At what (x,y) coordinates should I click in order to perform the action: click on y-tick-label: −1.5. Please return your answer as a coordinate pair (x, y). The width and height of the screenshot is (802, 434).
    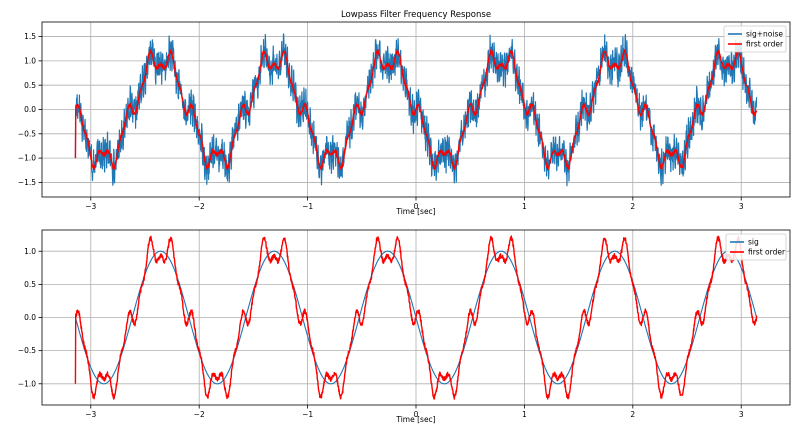
    Looking at the image, I should click on (27, 182).